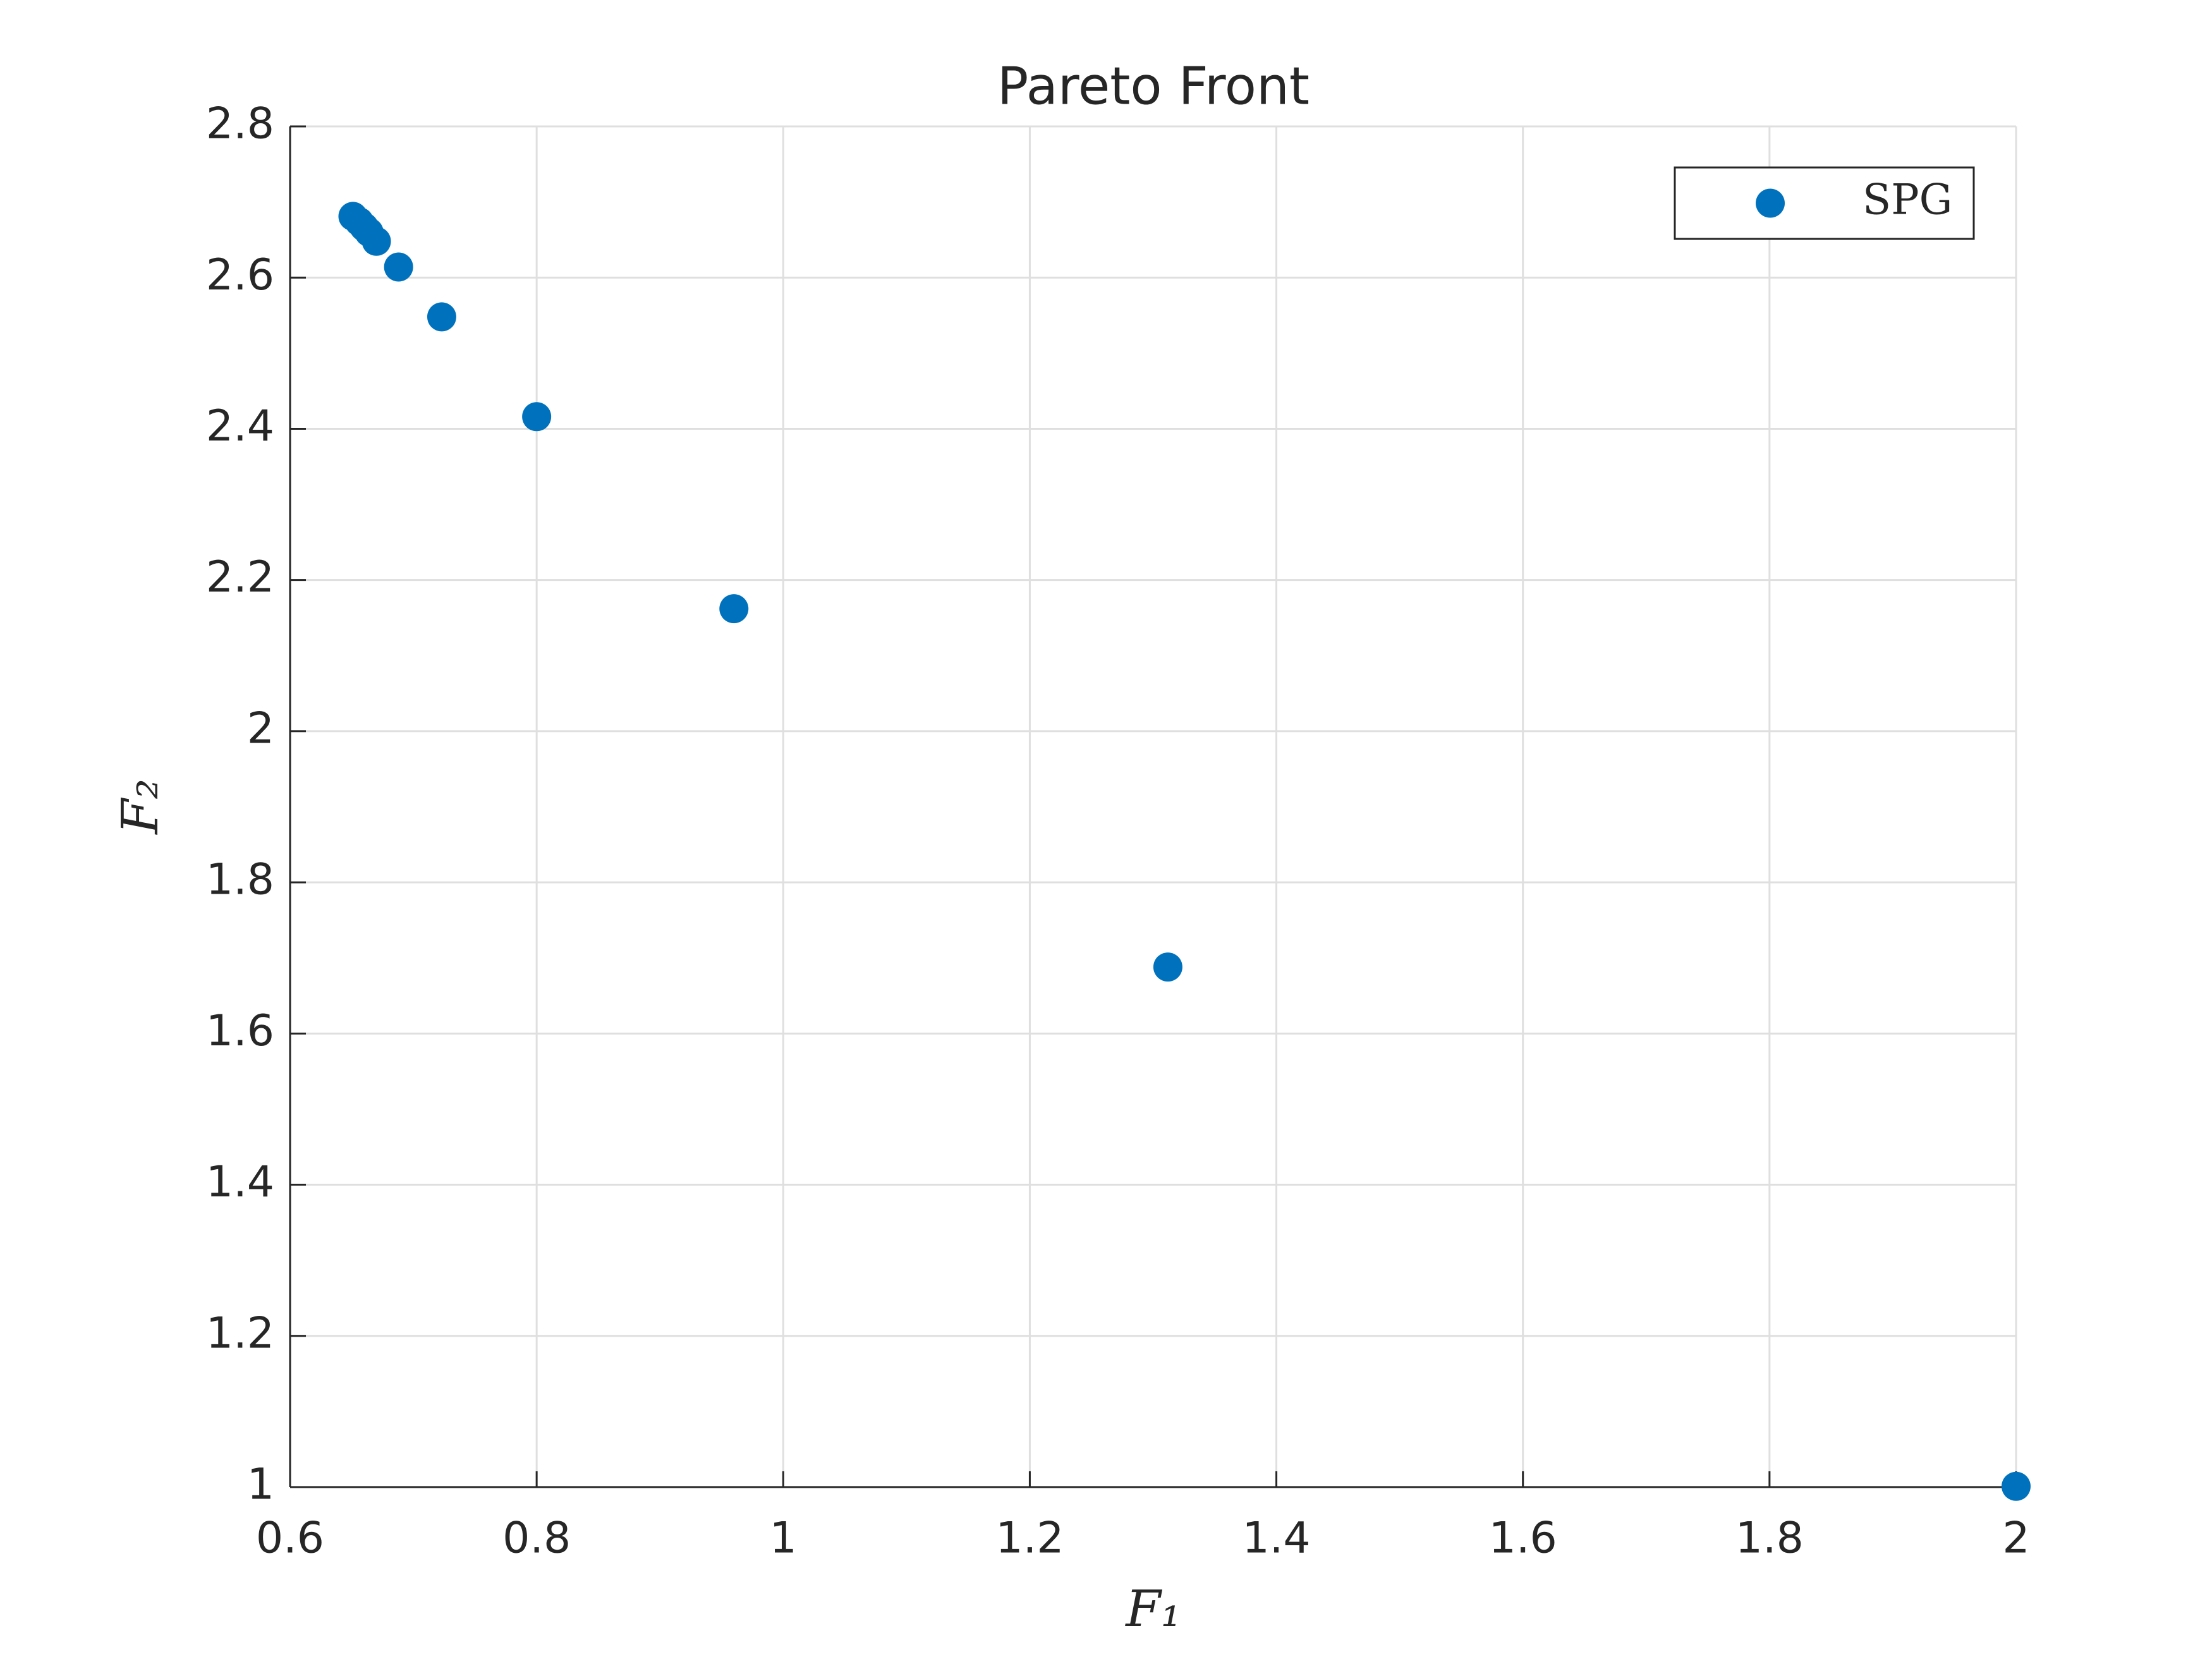 The height and width of the screenshot is (1659, 2212). What do you see at coordinates (1770, 203) in the screenshot?
I see `legend-marker` at bounding box center [1770, 203].